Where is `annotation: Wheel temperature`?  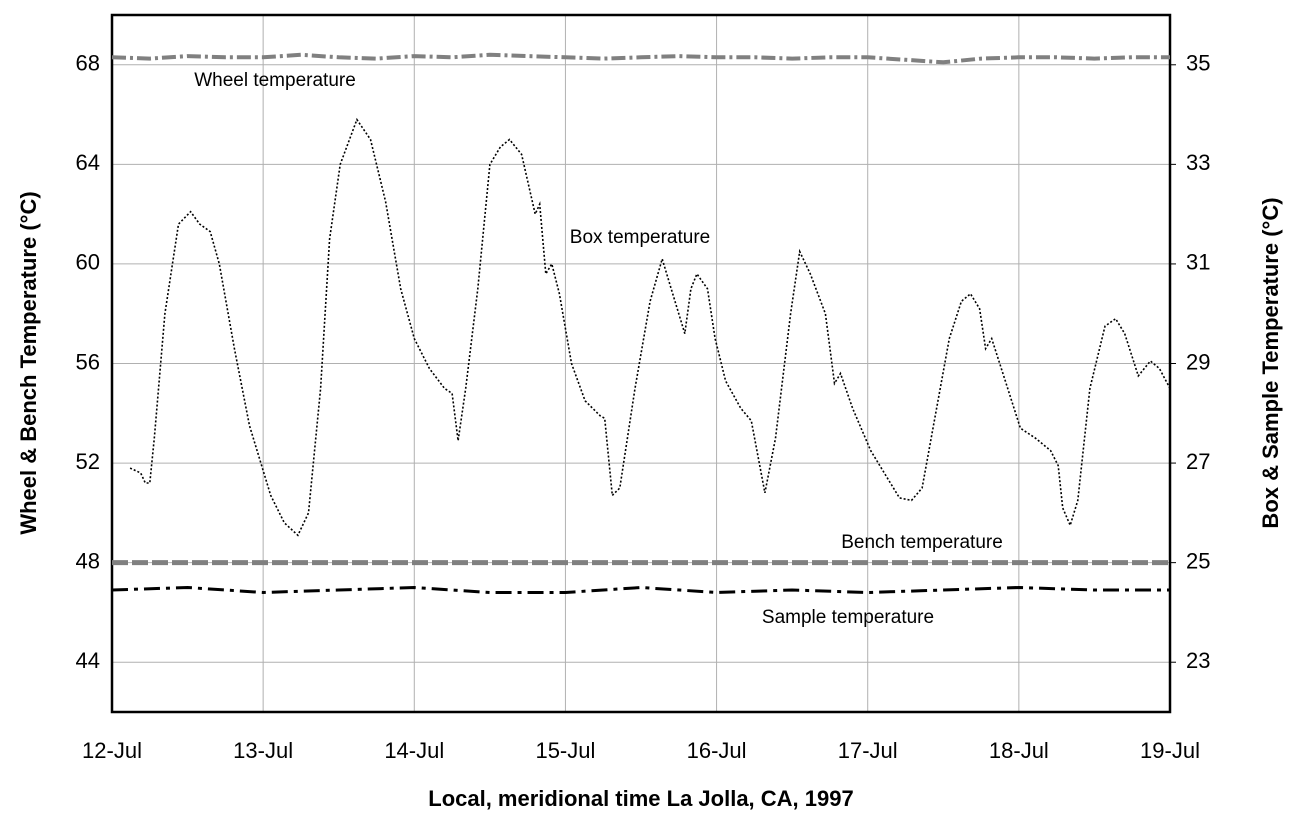
annotation: Wheel temperature is located at coordinates (275, 80).